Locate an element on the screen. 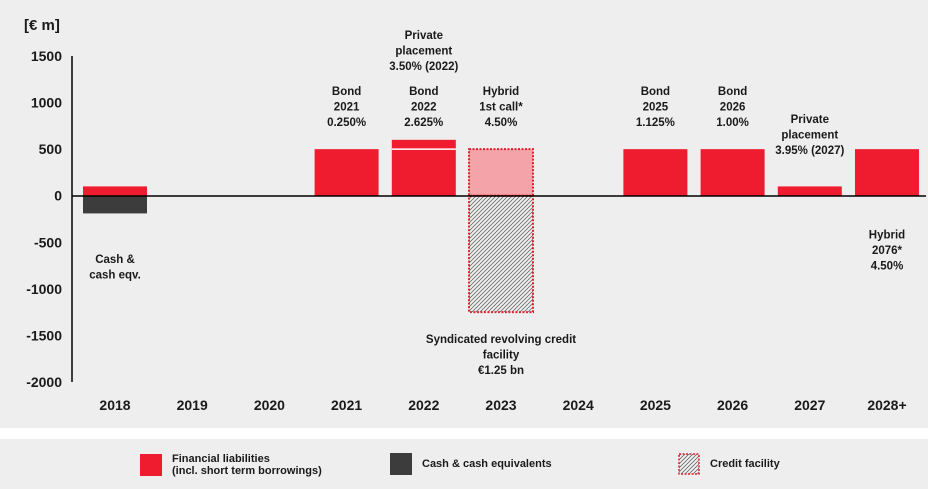 The image size is (928, 489). annotation-line: facility is located at coordinates (501, 355).